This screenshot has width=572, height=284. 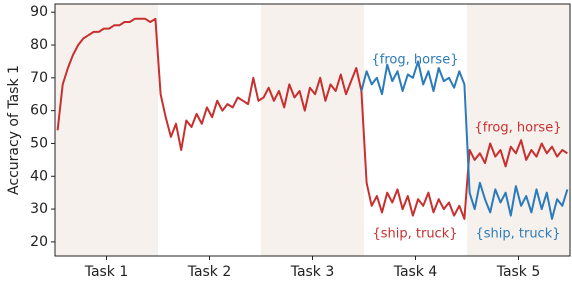 I want to click on x-tick-label: Task 5, so click(x=518, y=272).